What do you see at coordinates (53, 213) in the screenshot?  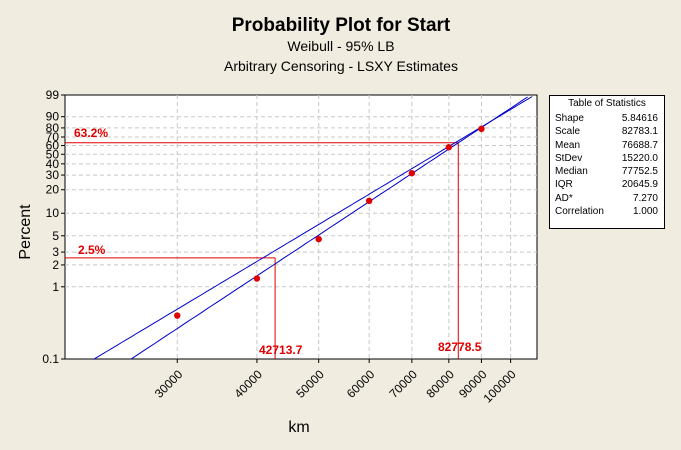 I see `y-tick-label: 10` at bounding box center [53, 213].